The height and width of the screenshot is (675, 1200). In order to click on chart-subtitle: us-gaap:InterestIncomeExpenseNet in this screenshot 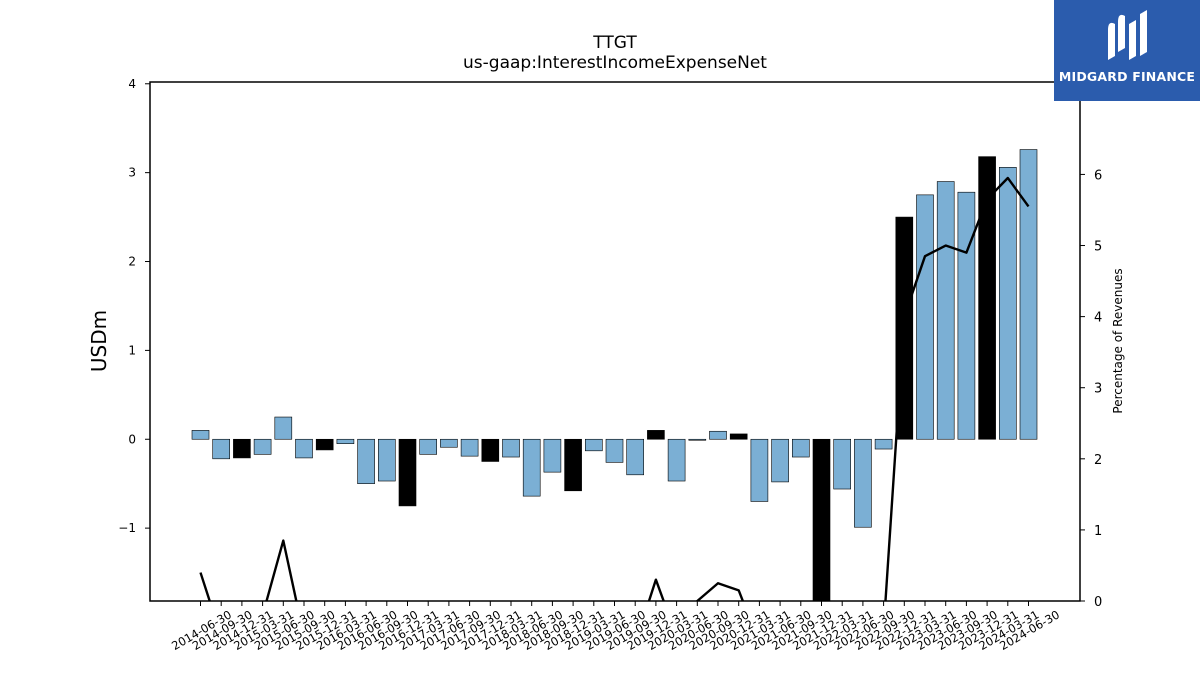, I will do `click(615, 63)`.